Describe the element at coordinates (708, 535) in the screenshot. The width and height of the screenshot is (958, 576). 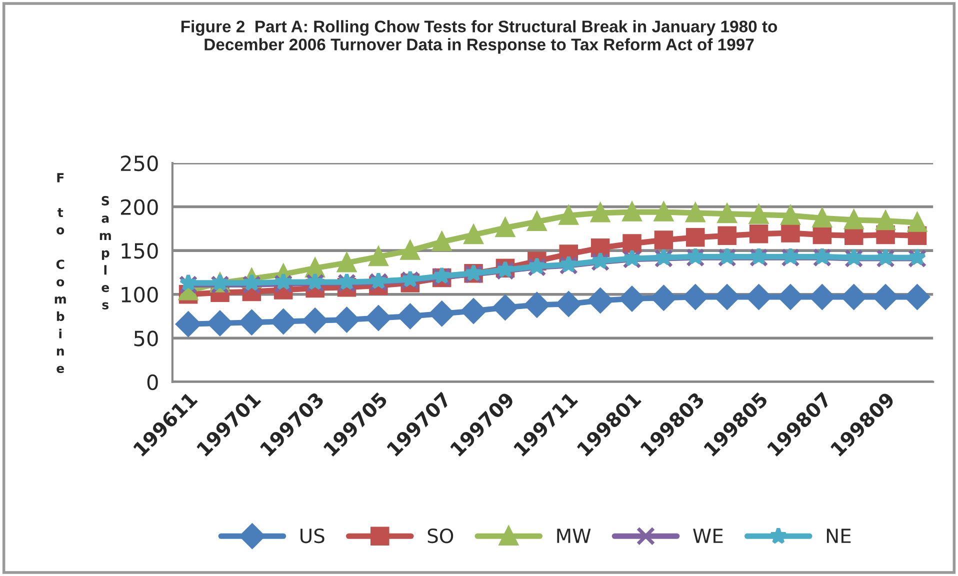
I see `legend-label: WE` at that location.